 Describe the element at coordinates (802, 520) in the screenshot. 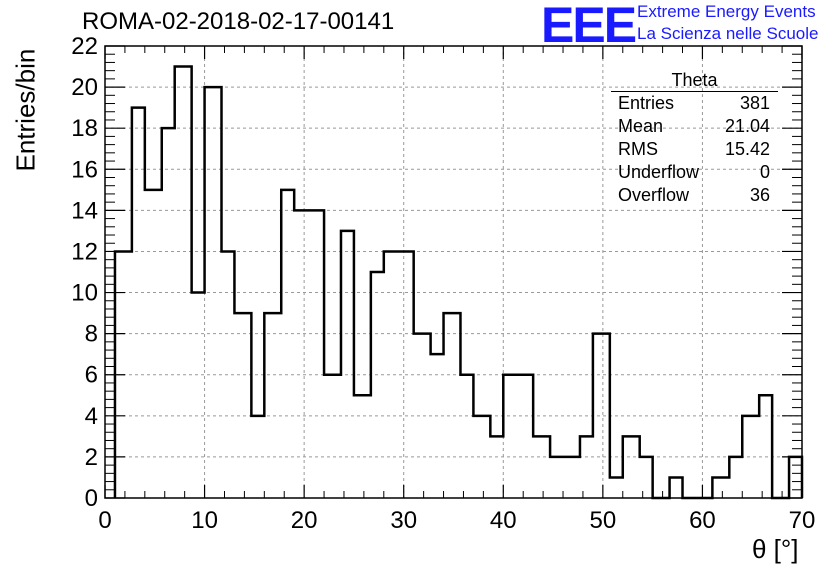

I see `x-tick-label: 70` at that location.